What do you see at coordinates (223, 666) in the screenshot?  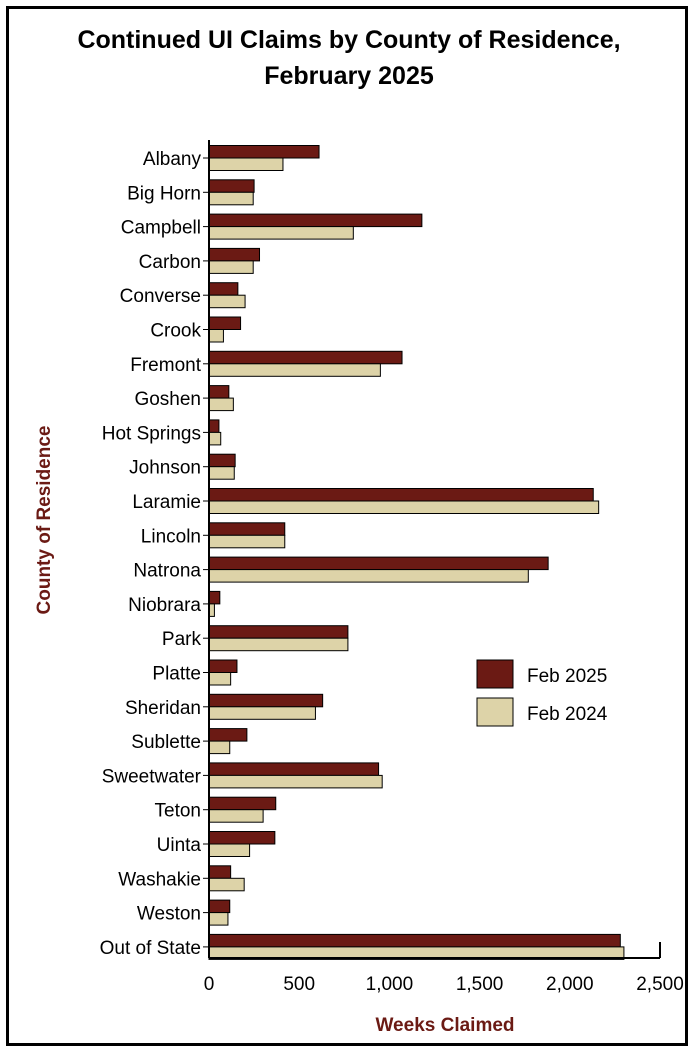 I see `bar-feb-2025-platte` at bounding box center [223, 666].